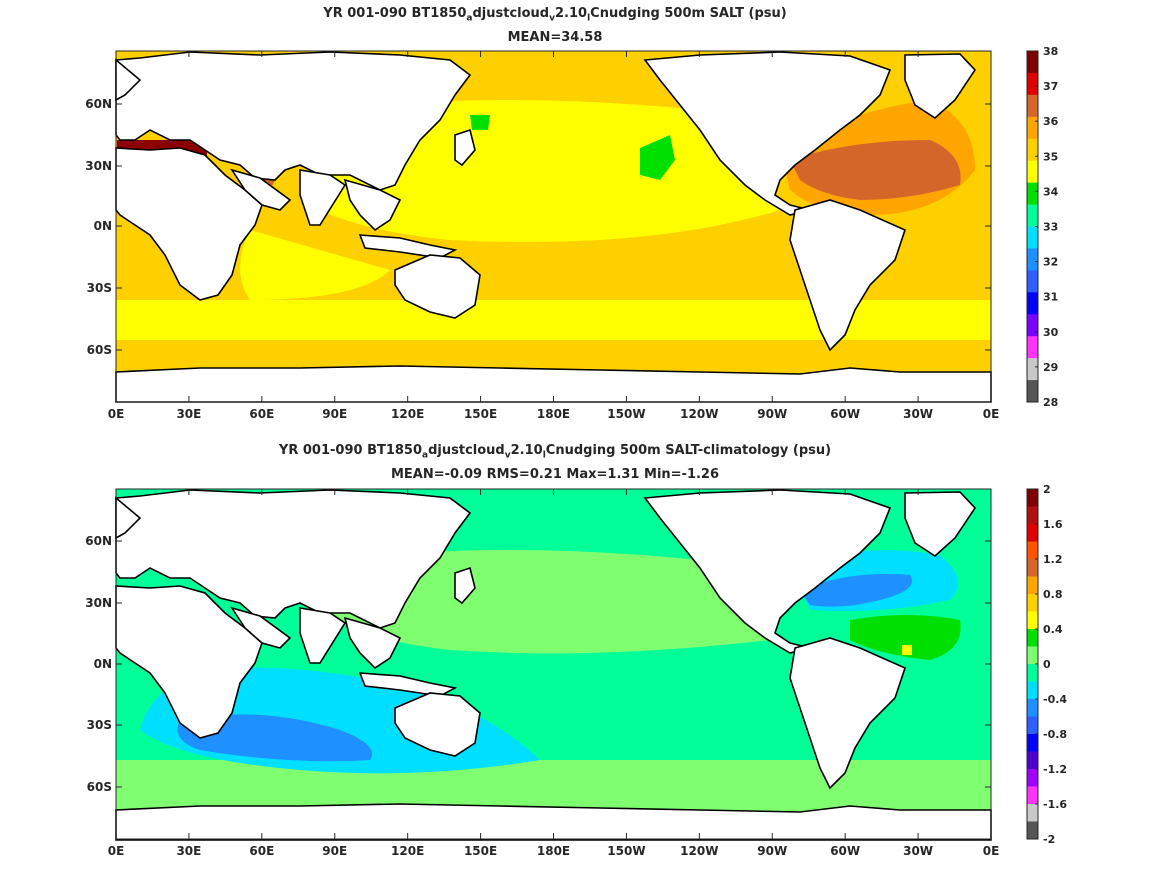 The height and width of the screenshot is (875, 1167). What do you see at coordinates (1053, 524) in the screenshot?
I see `colorbar-tick-label: 1.6` at bounding box center [1053, 524].